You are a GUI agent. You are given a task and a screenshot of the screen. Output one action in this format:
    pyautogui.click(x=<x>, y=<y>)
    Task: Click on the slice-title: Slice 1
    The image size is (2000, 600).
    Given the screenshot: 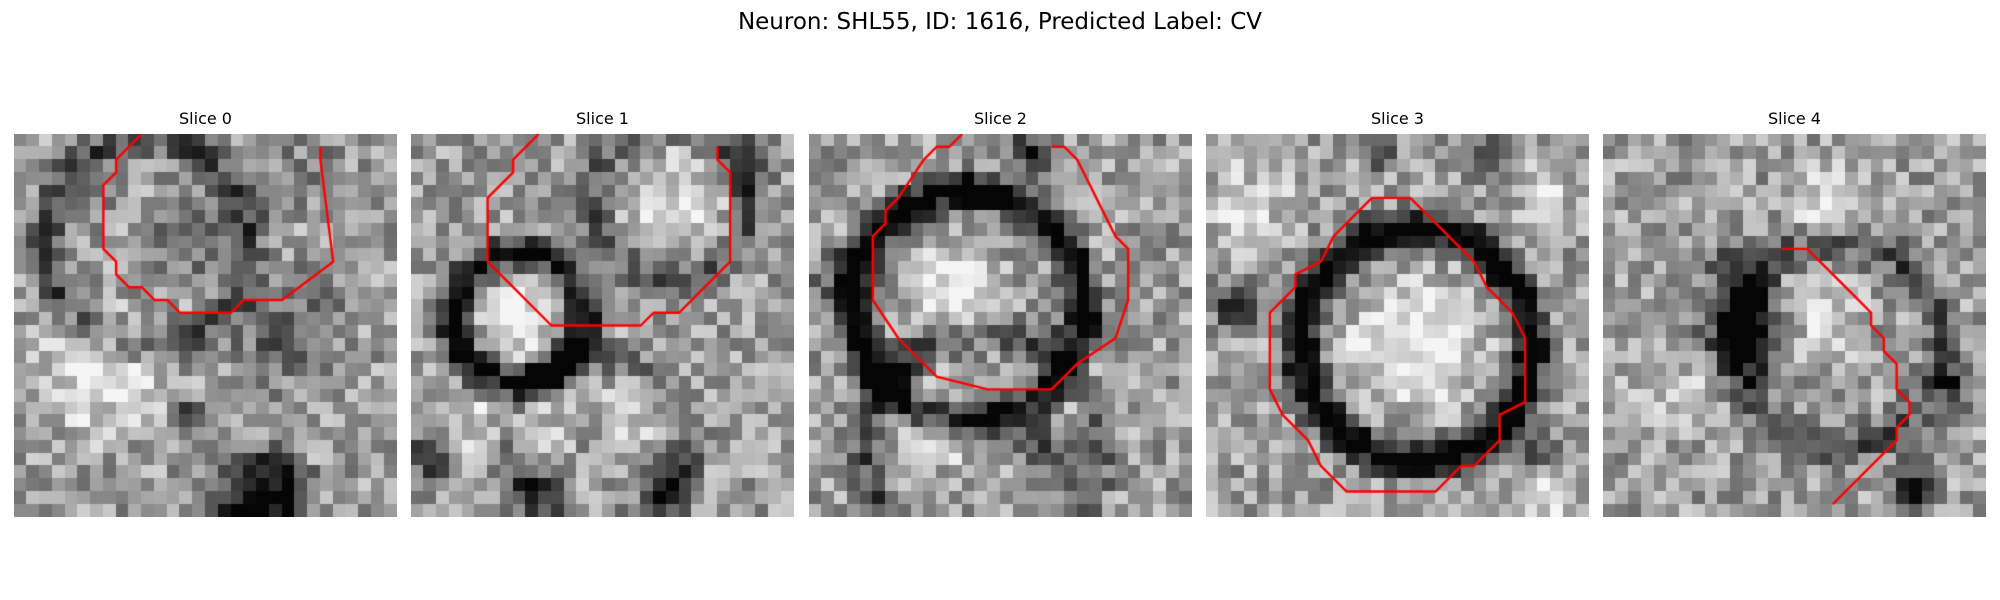 What is the action you would take?
    pyautogui.click(x=602, y=118)
    